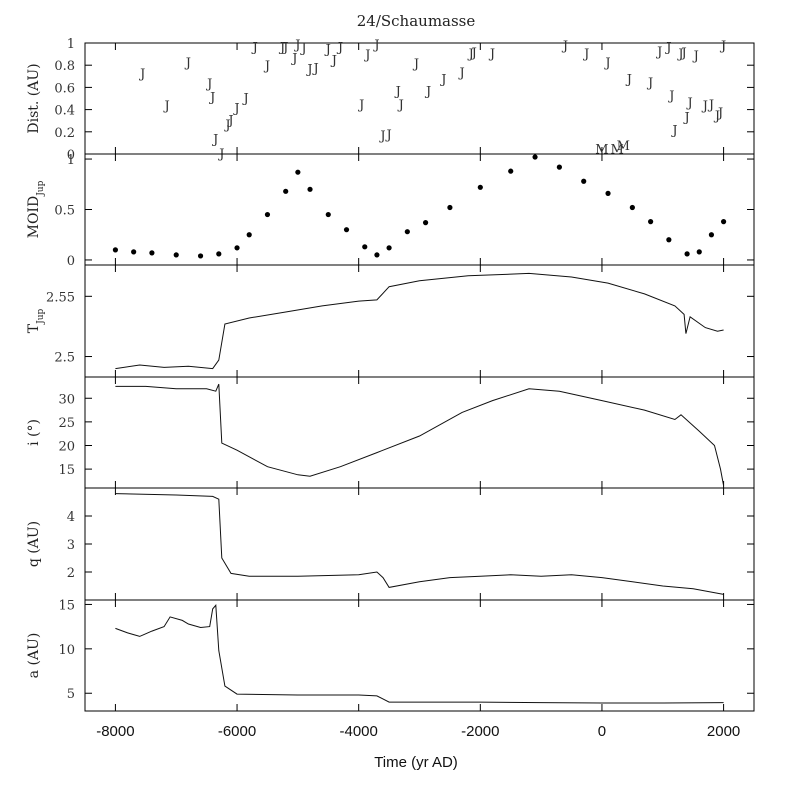  I want to click on encounter-marker-17: J, so click(302, 48).